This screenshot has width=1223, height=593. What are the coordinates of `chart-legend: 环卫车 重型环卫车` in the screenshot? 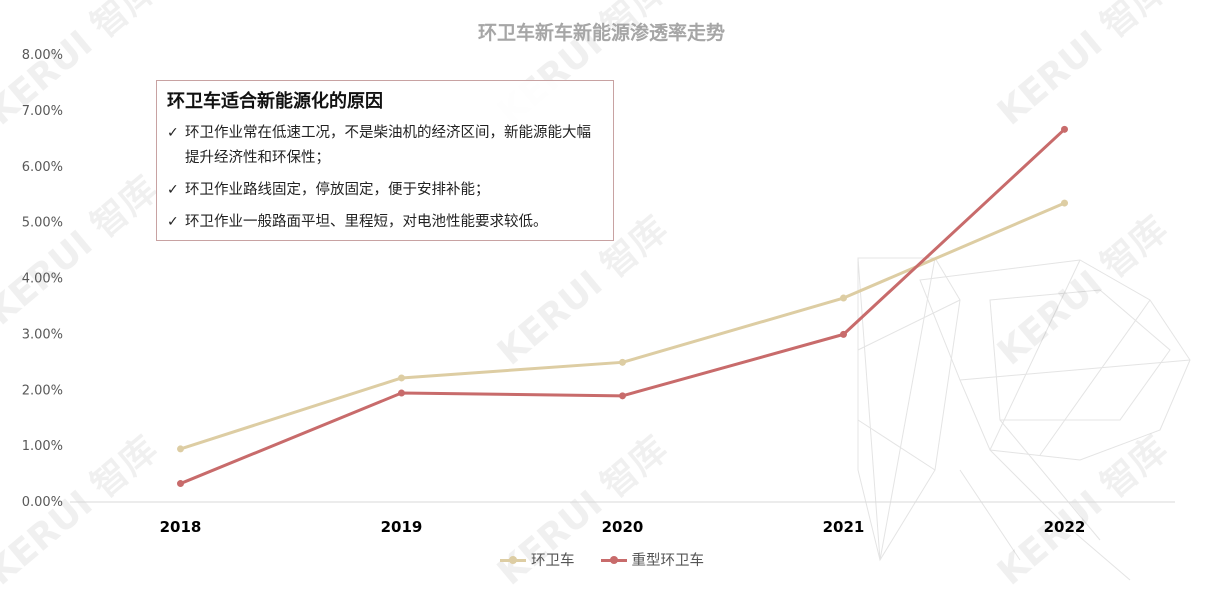 It's located at (615, 559).